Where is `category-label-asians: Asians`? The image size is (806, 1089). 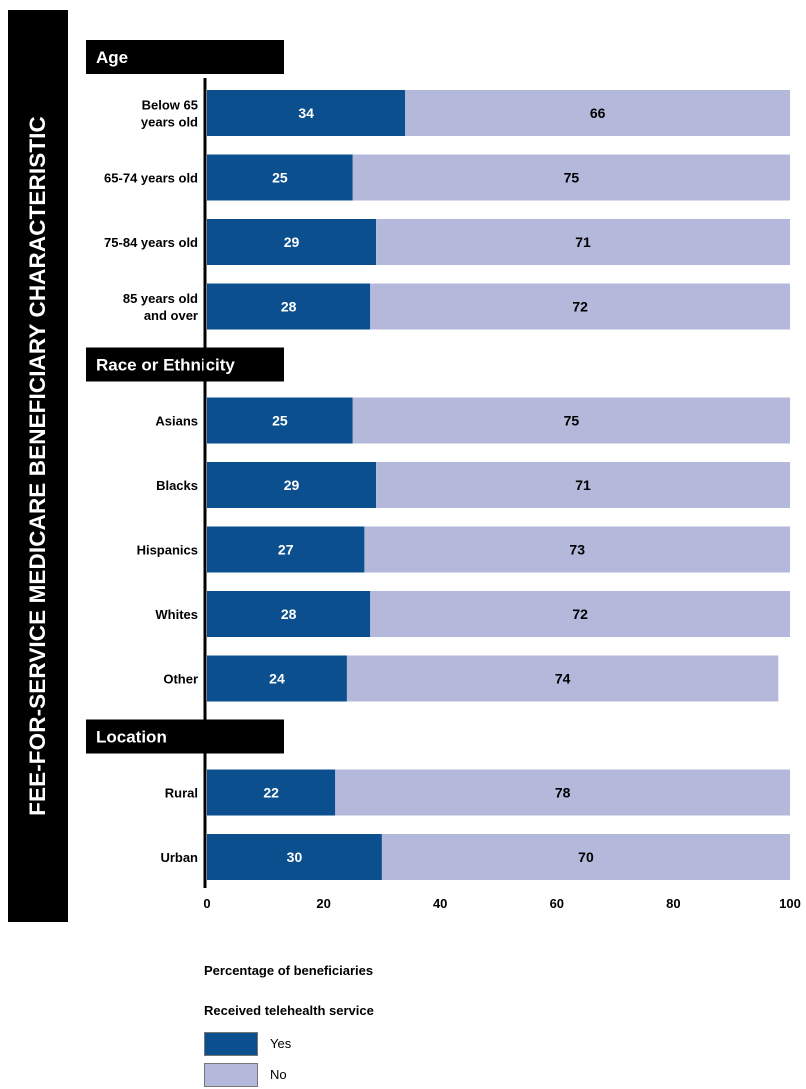
category-label-asians: Asians is located at coordinates (176, 421).